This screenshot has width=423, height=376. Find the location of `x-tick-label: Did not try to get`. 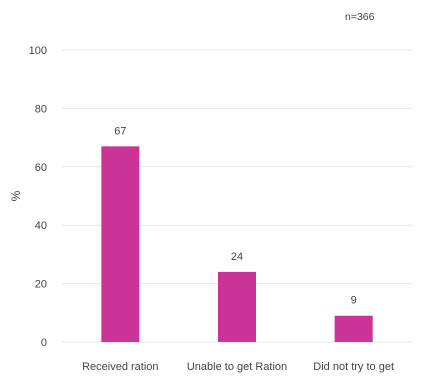

x-tick-label: Did not try to get is located at coordinates (353, 367).